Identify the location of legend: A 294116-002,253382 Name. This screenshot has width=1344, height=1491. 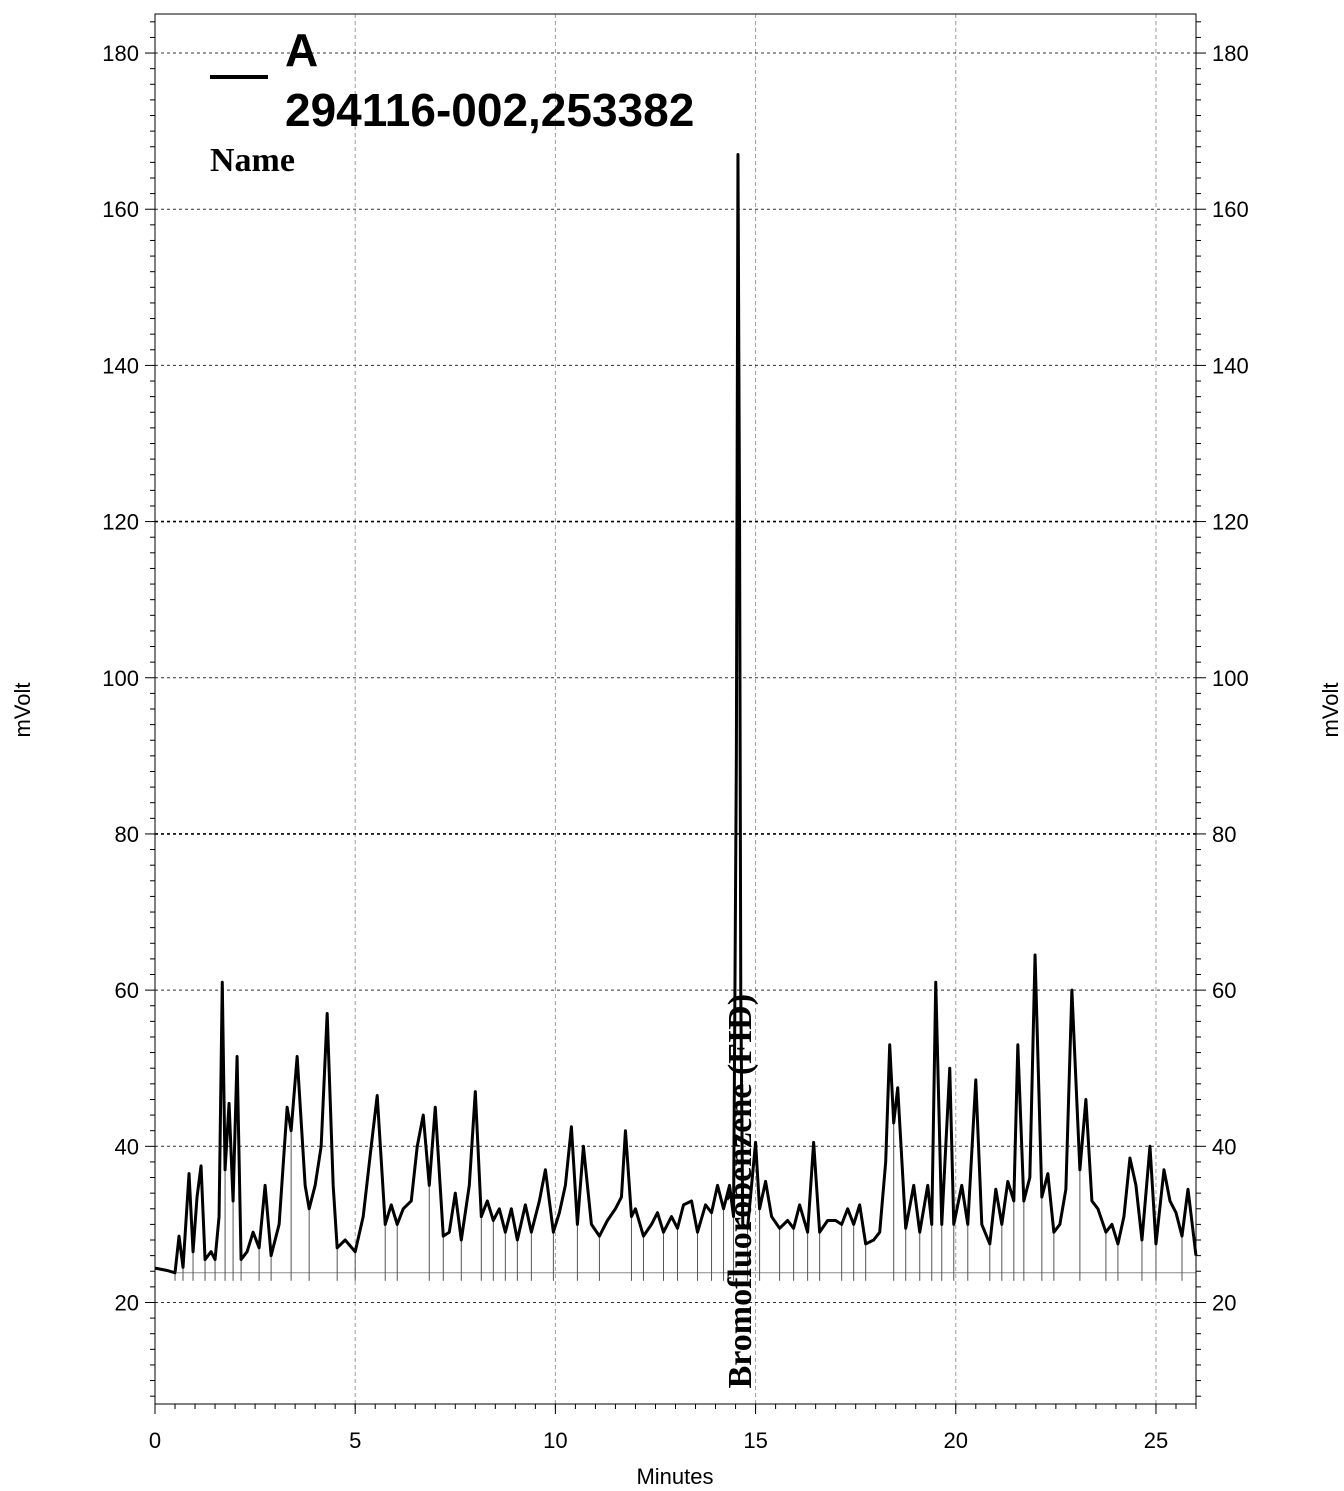
(452, 101).